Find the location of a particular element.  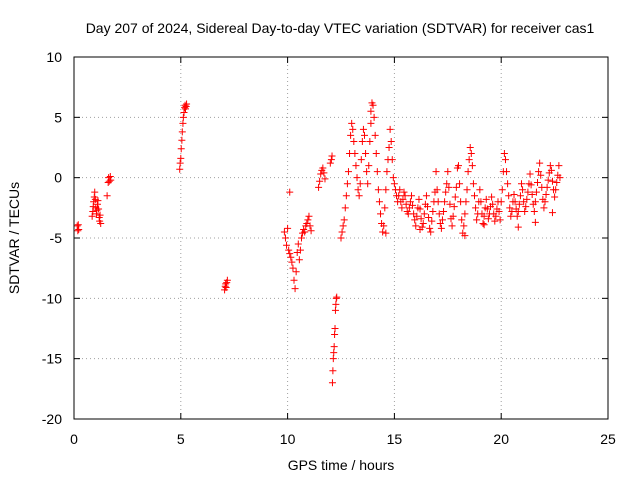

x-tick-label: 0 is located at coordinates (74, 439).